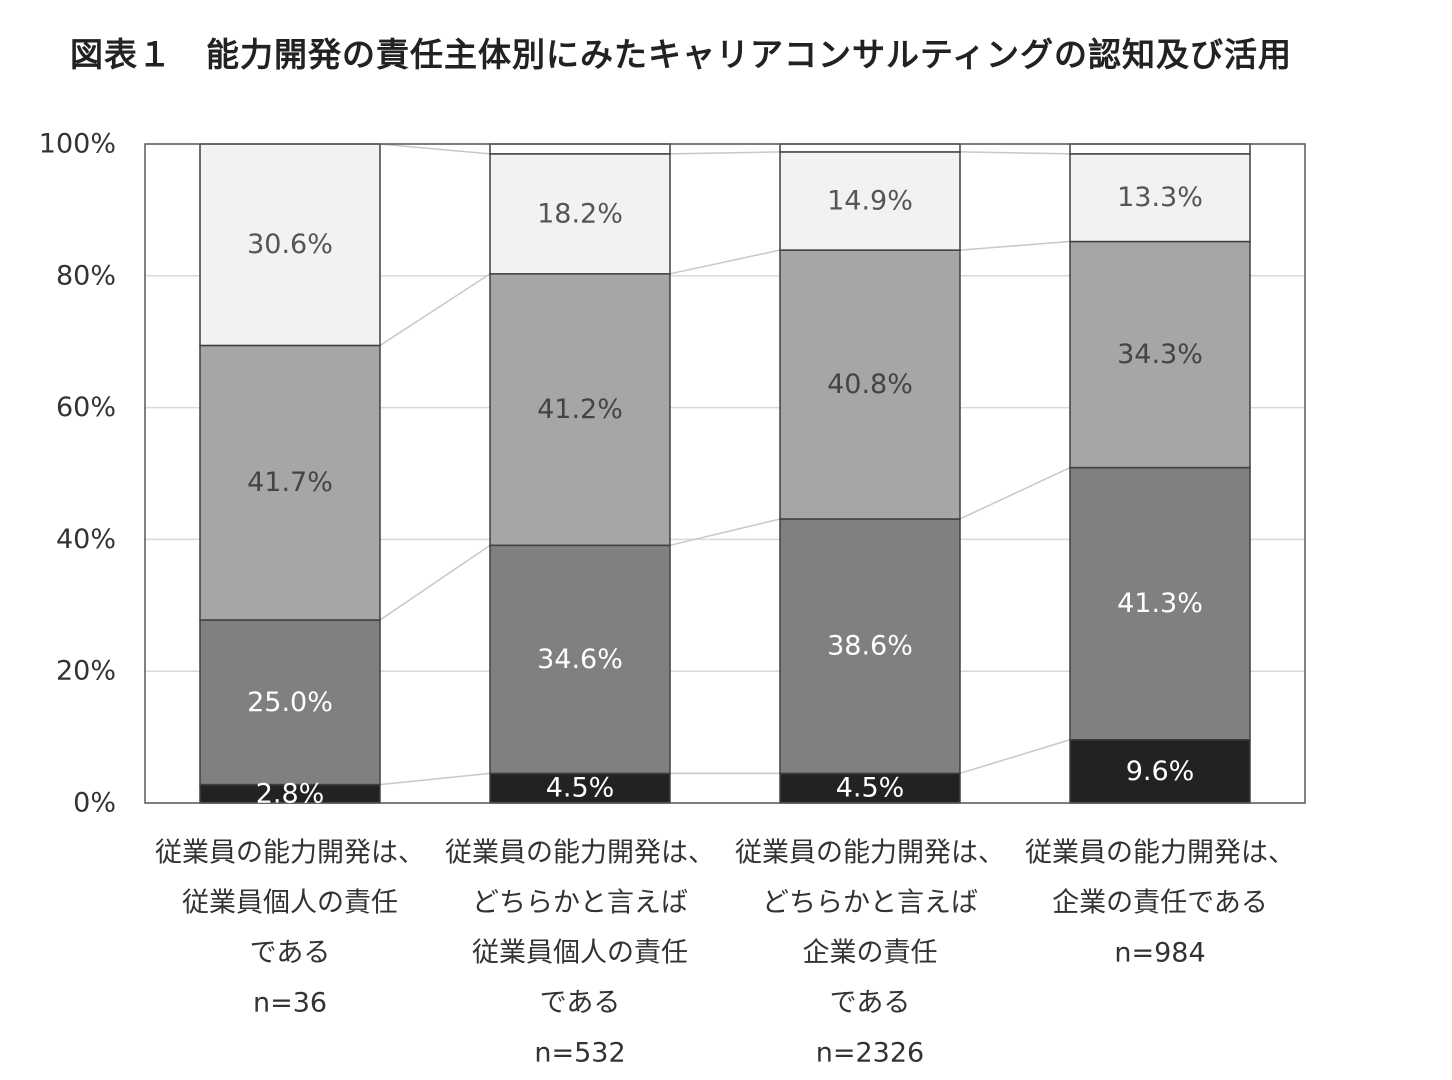 This screenshot has height=1080, width=1452. What do you see at coordinates (86, 407) in the screenshot?
I see `y-tick-label: 60%` at bounding box center [86, 407].